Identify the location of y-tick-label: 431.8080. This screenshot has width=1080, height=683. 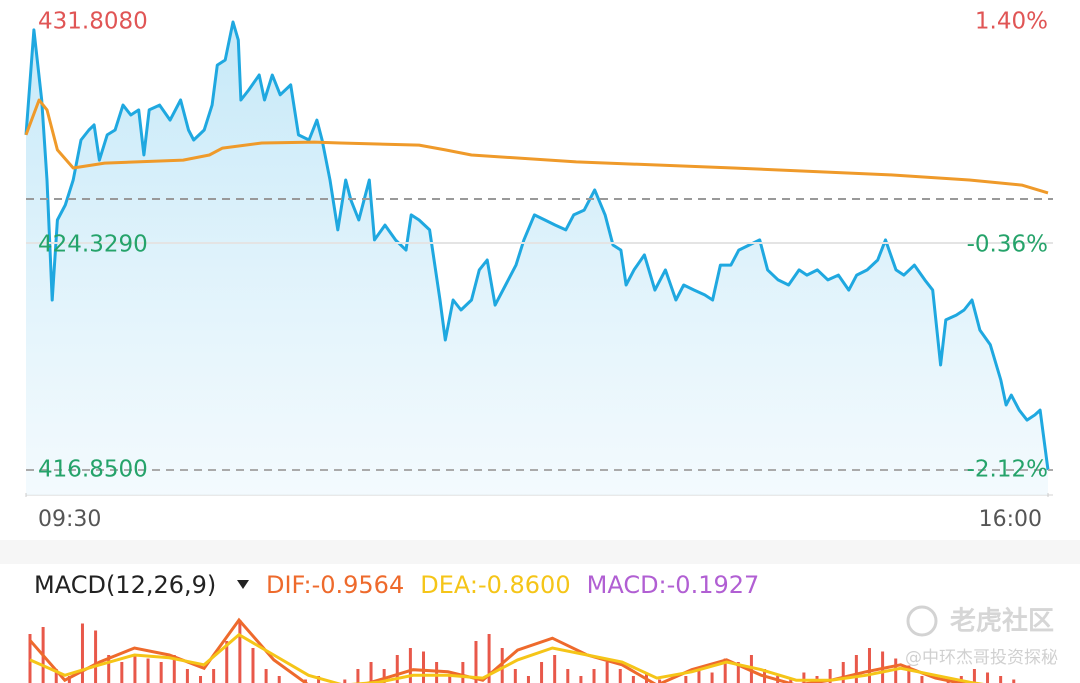
(93, 22).